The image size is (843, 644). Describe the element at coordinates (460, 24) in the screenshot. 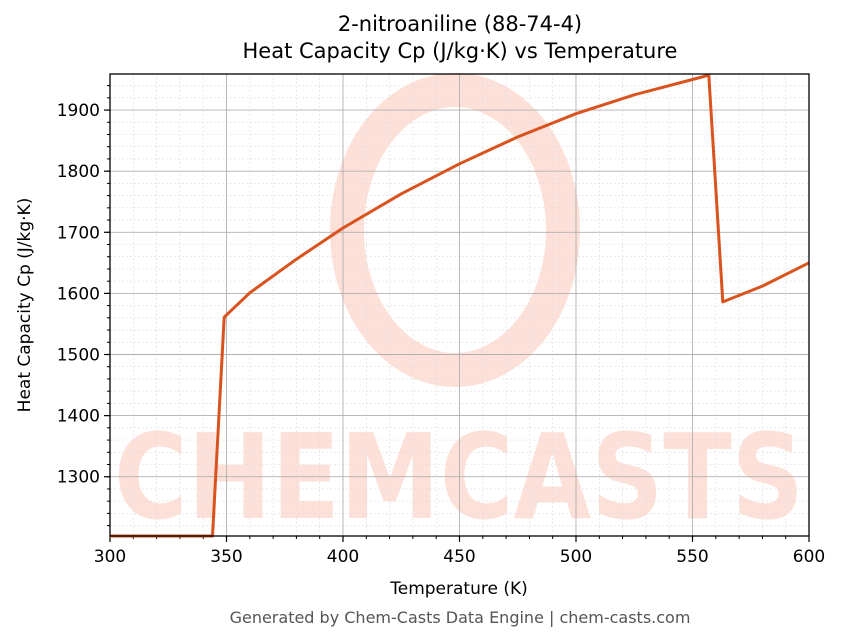

I see `chart-title: 2-nitroaniline (88-74-4)` at that location.